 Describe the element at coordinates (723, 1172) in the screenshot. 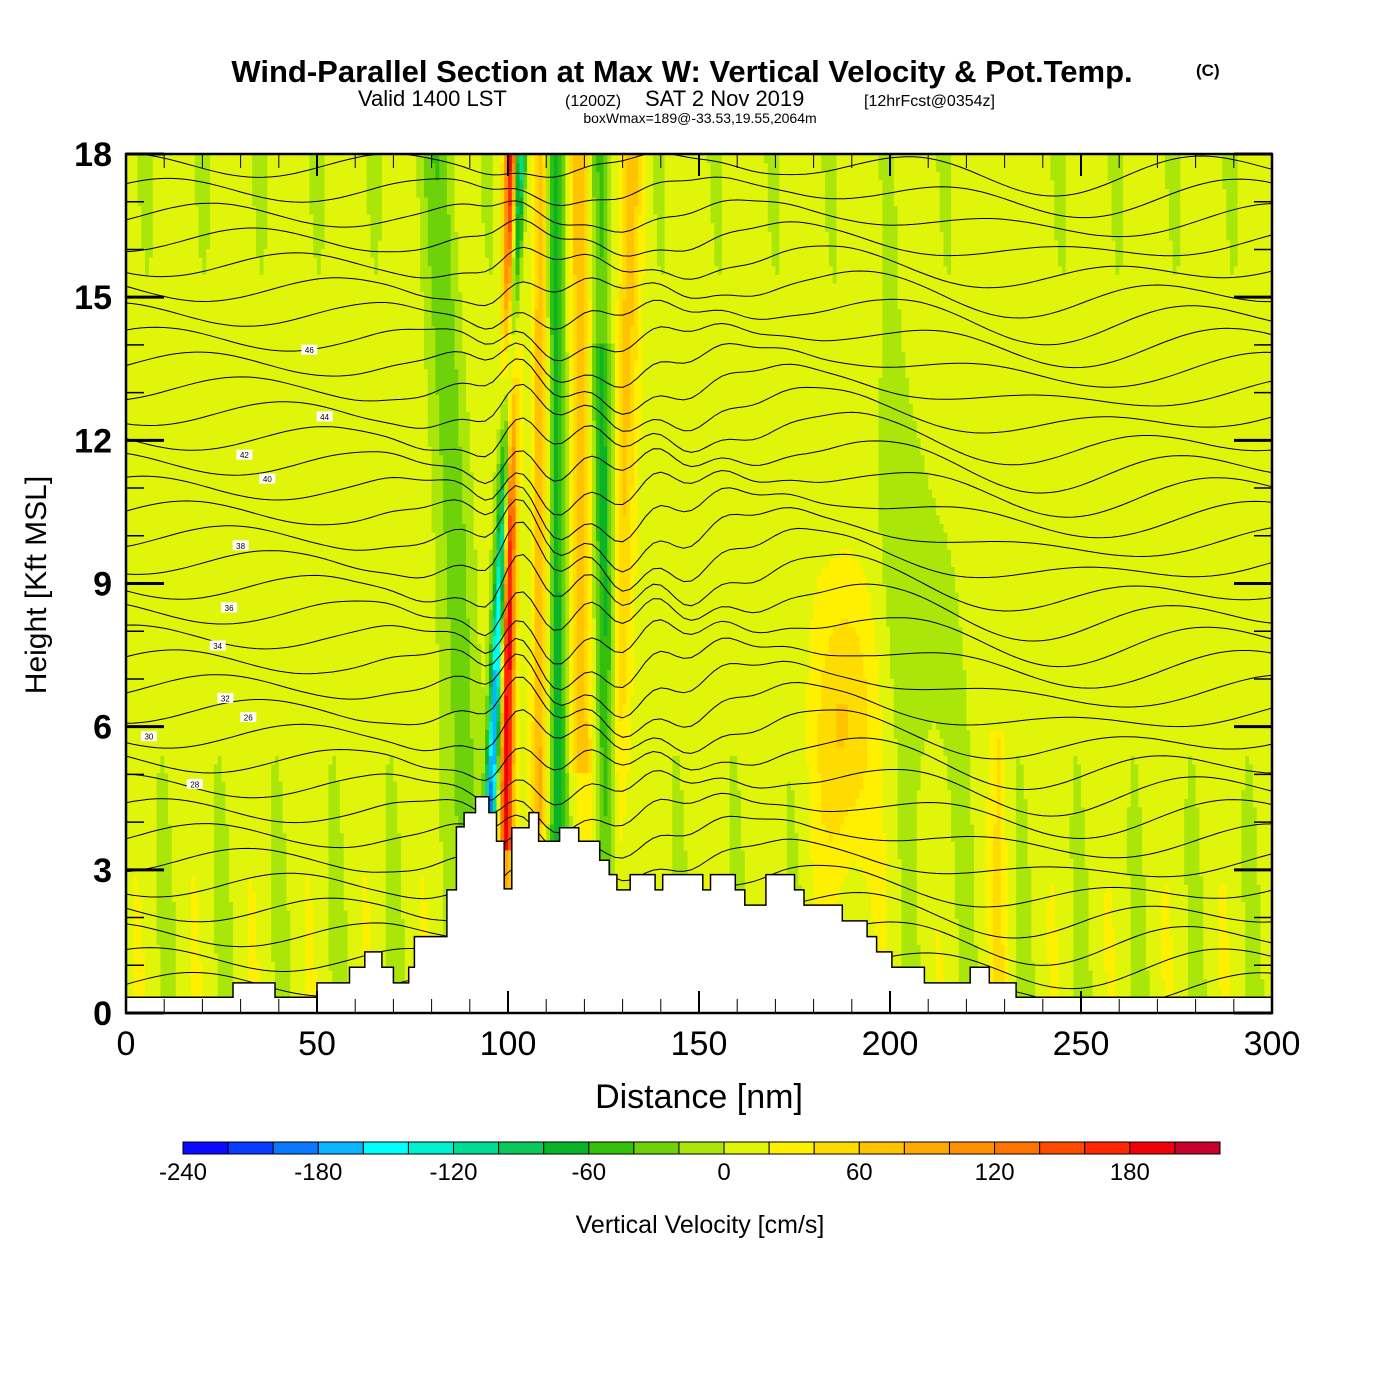

I see `colorbar-tick-label: 0` at that location.